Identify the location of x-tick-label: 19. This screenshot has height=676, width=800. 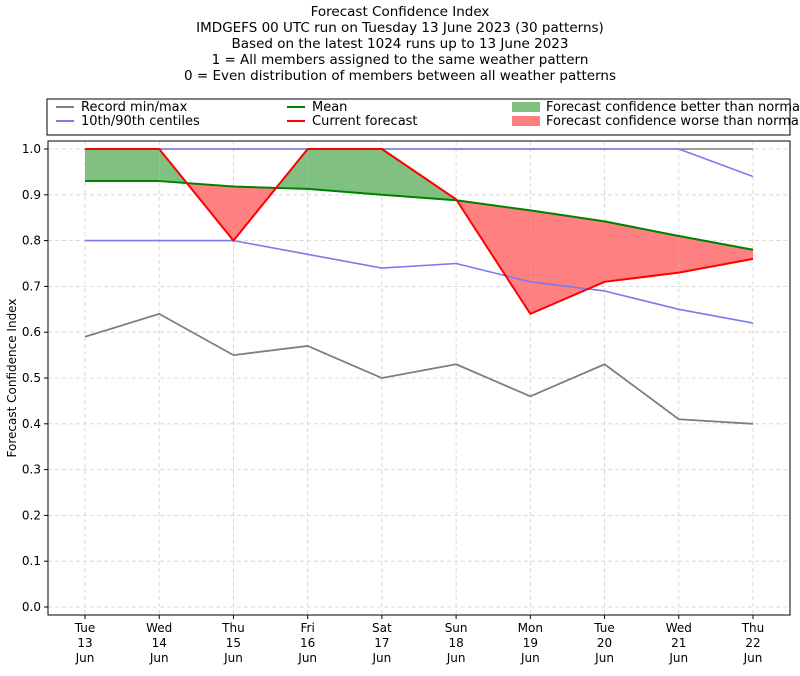
(530, 643).